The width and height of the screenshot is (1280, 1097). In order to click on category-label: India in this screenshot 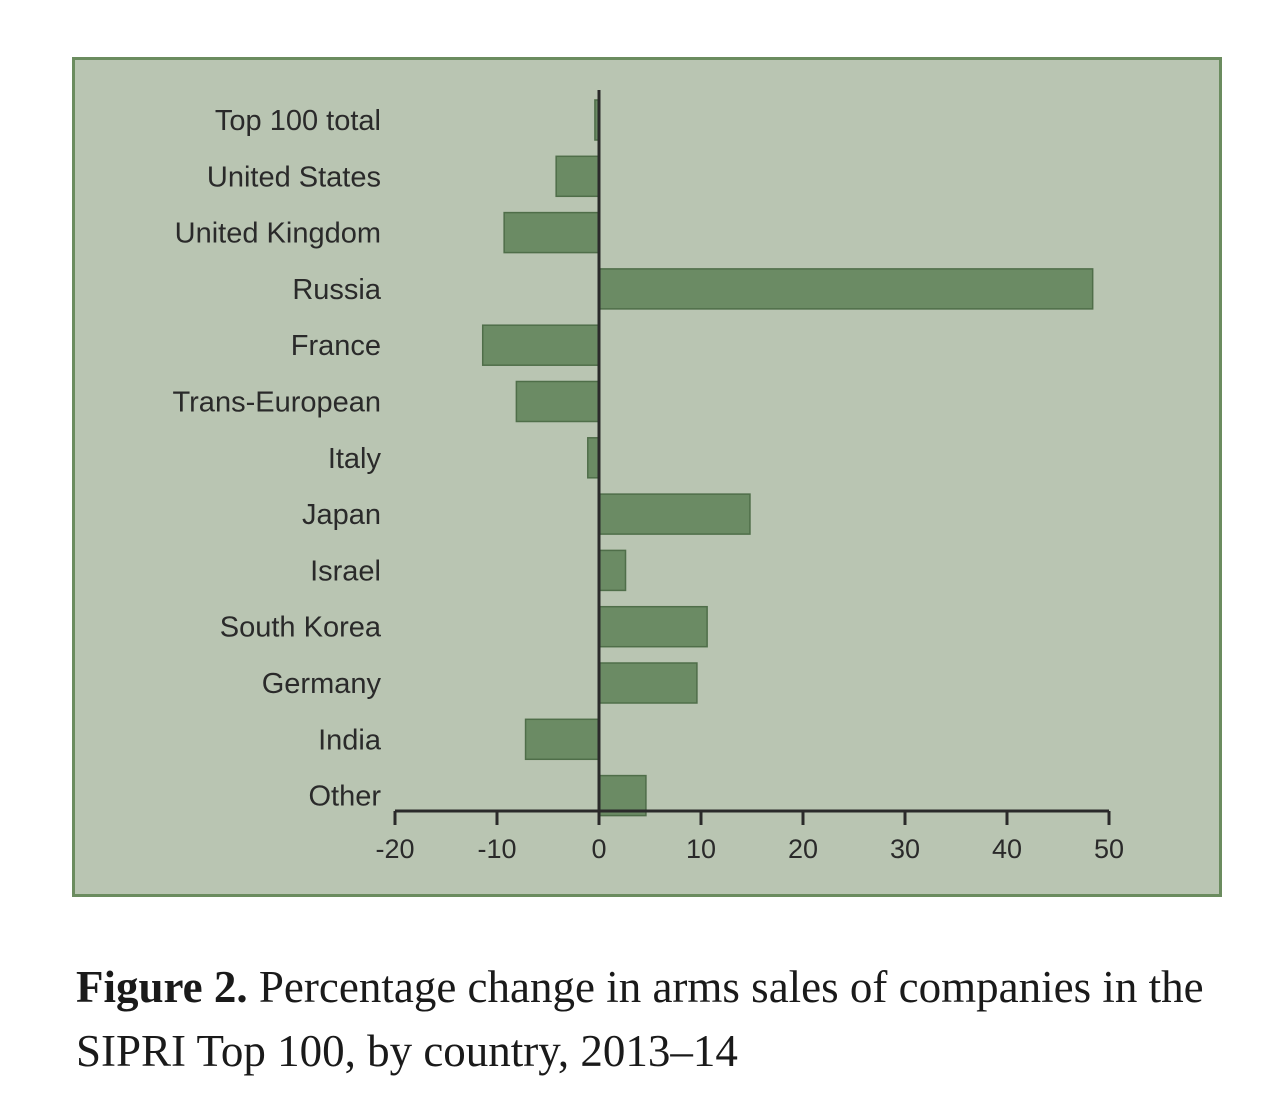, I will do `click(350, 740)`.